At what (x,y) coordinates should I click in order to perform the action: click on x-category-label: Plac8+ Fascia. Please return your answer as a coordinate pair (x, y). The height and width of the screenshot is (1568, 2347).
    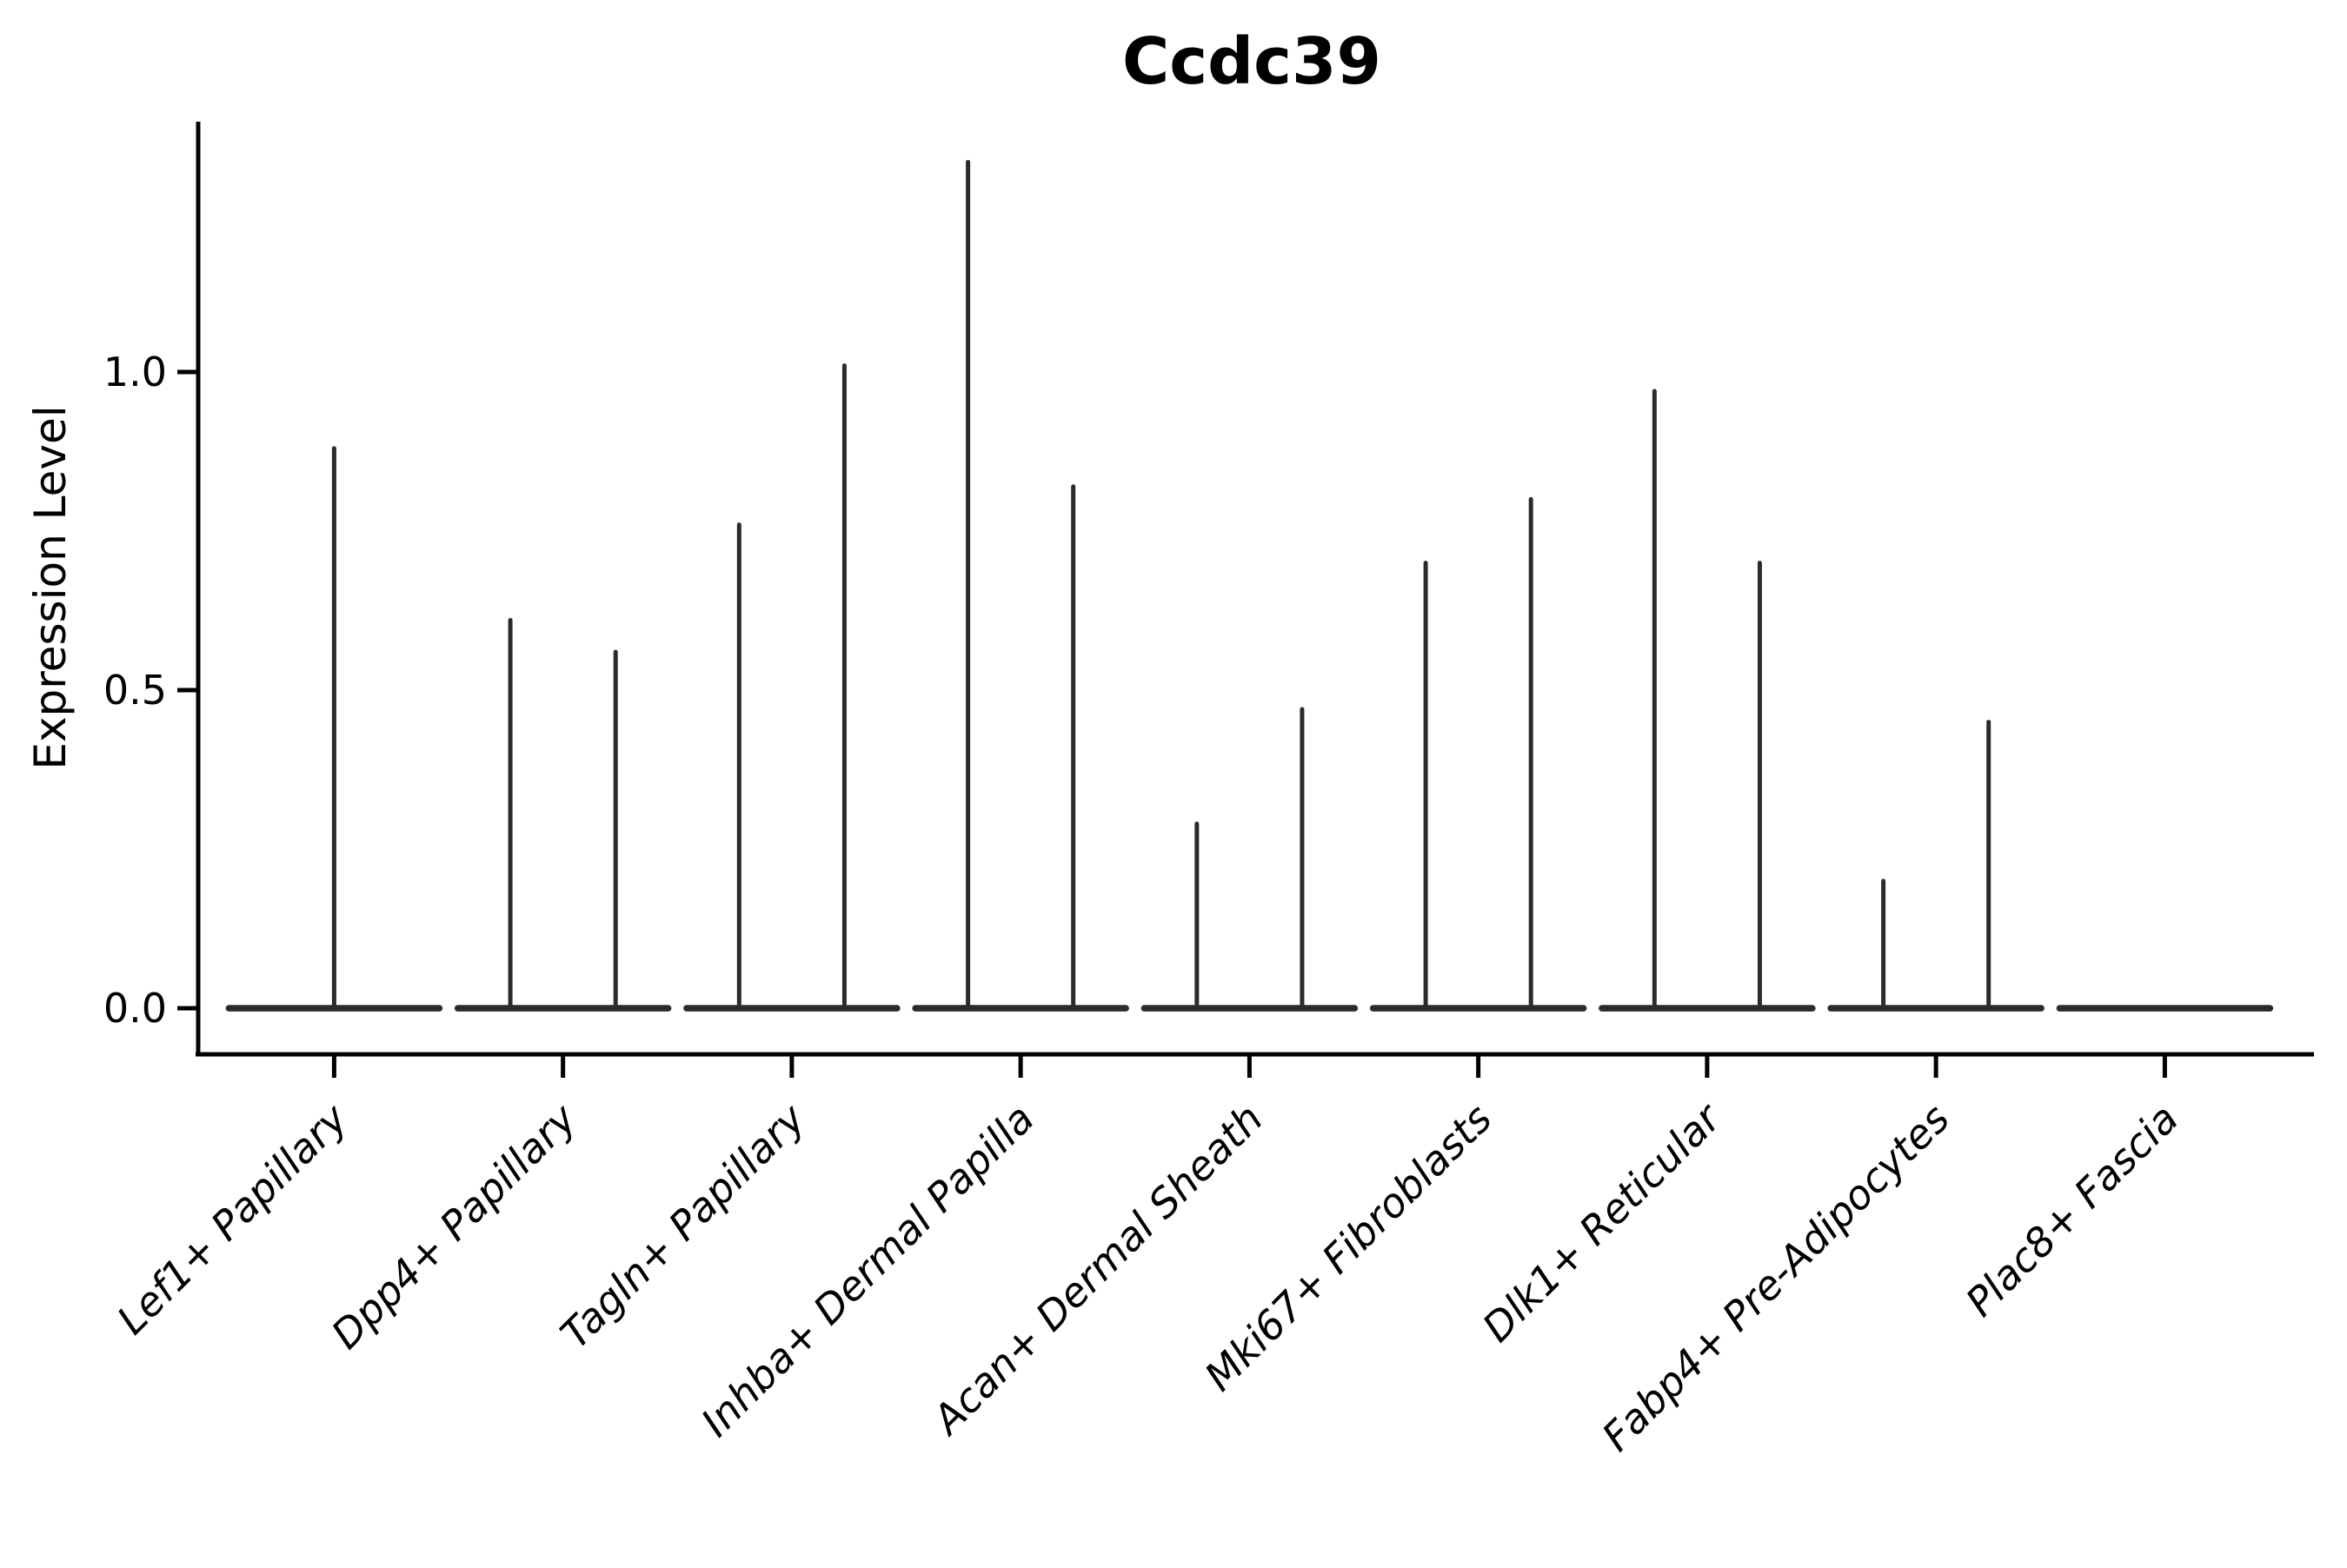
    Looking at the image, I should click on (2072, 1210).